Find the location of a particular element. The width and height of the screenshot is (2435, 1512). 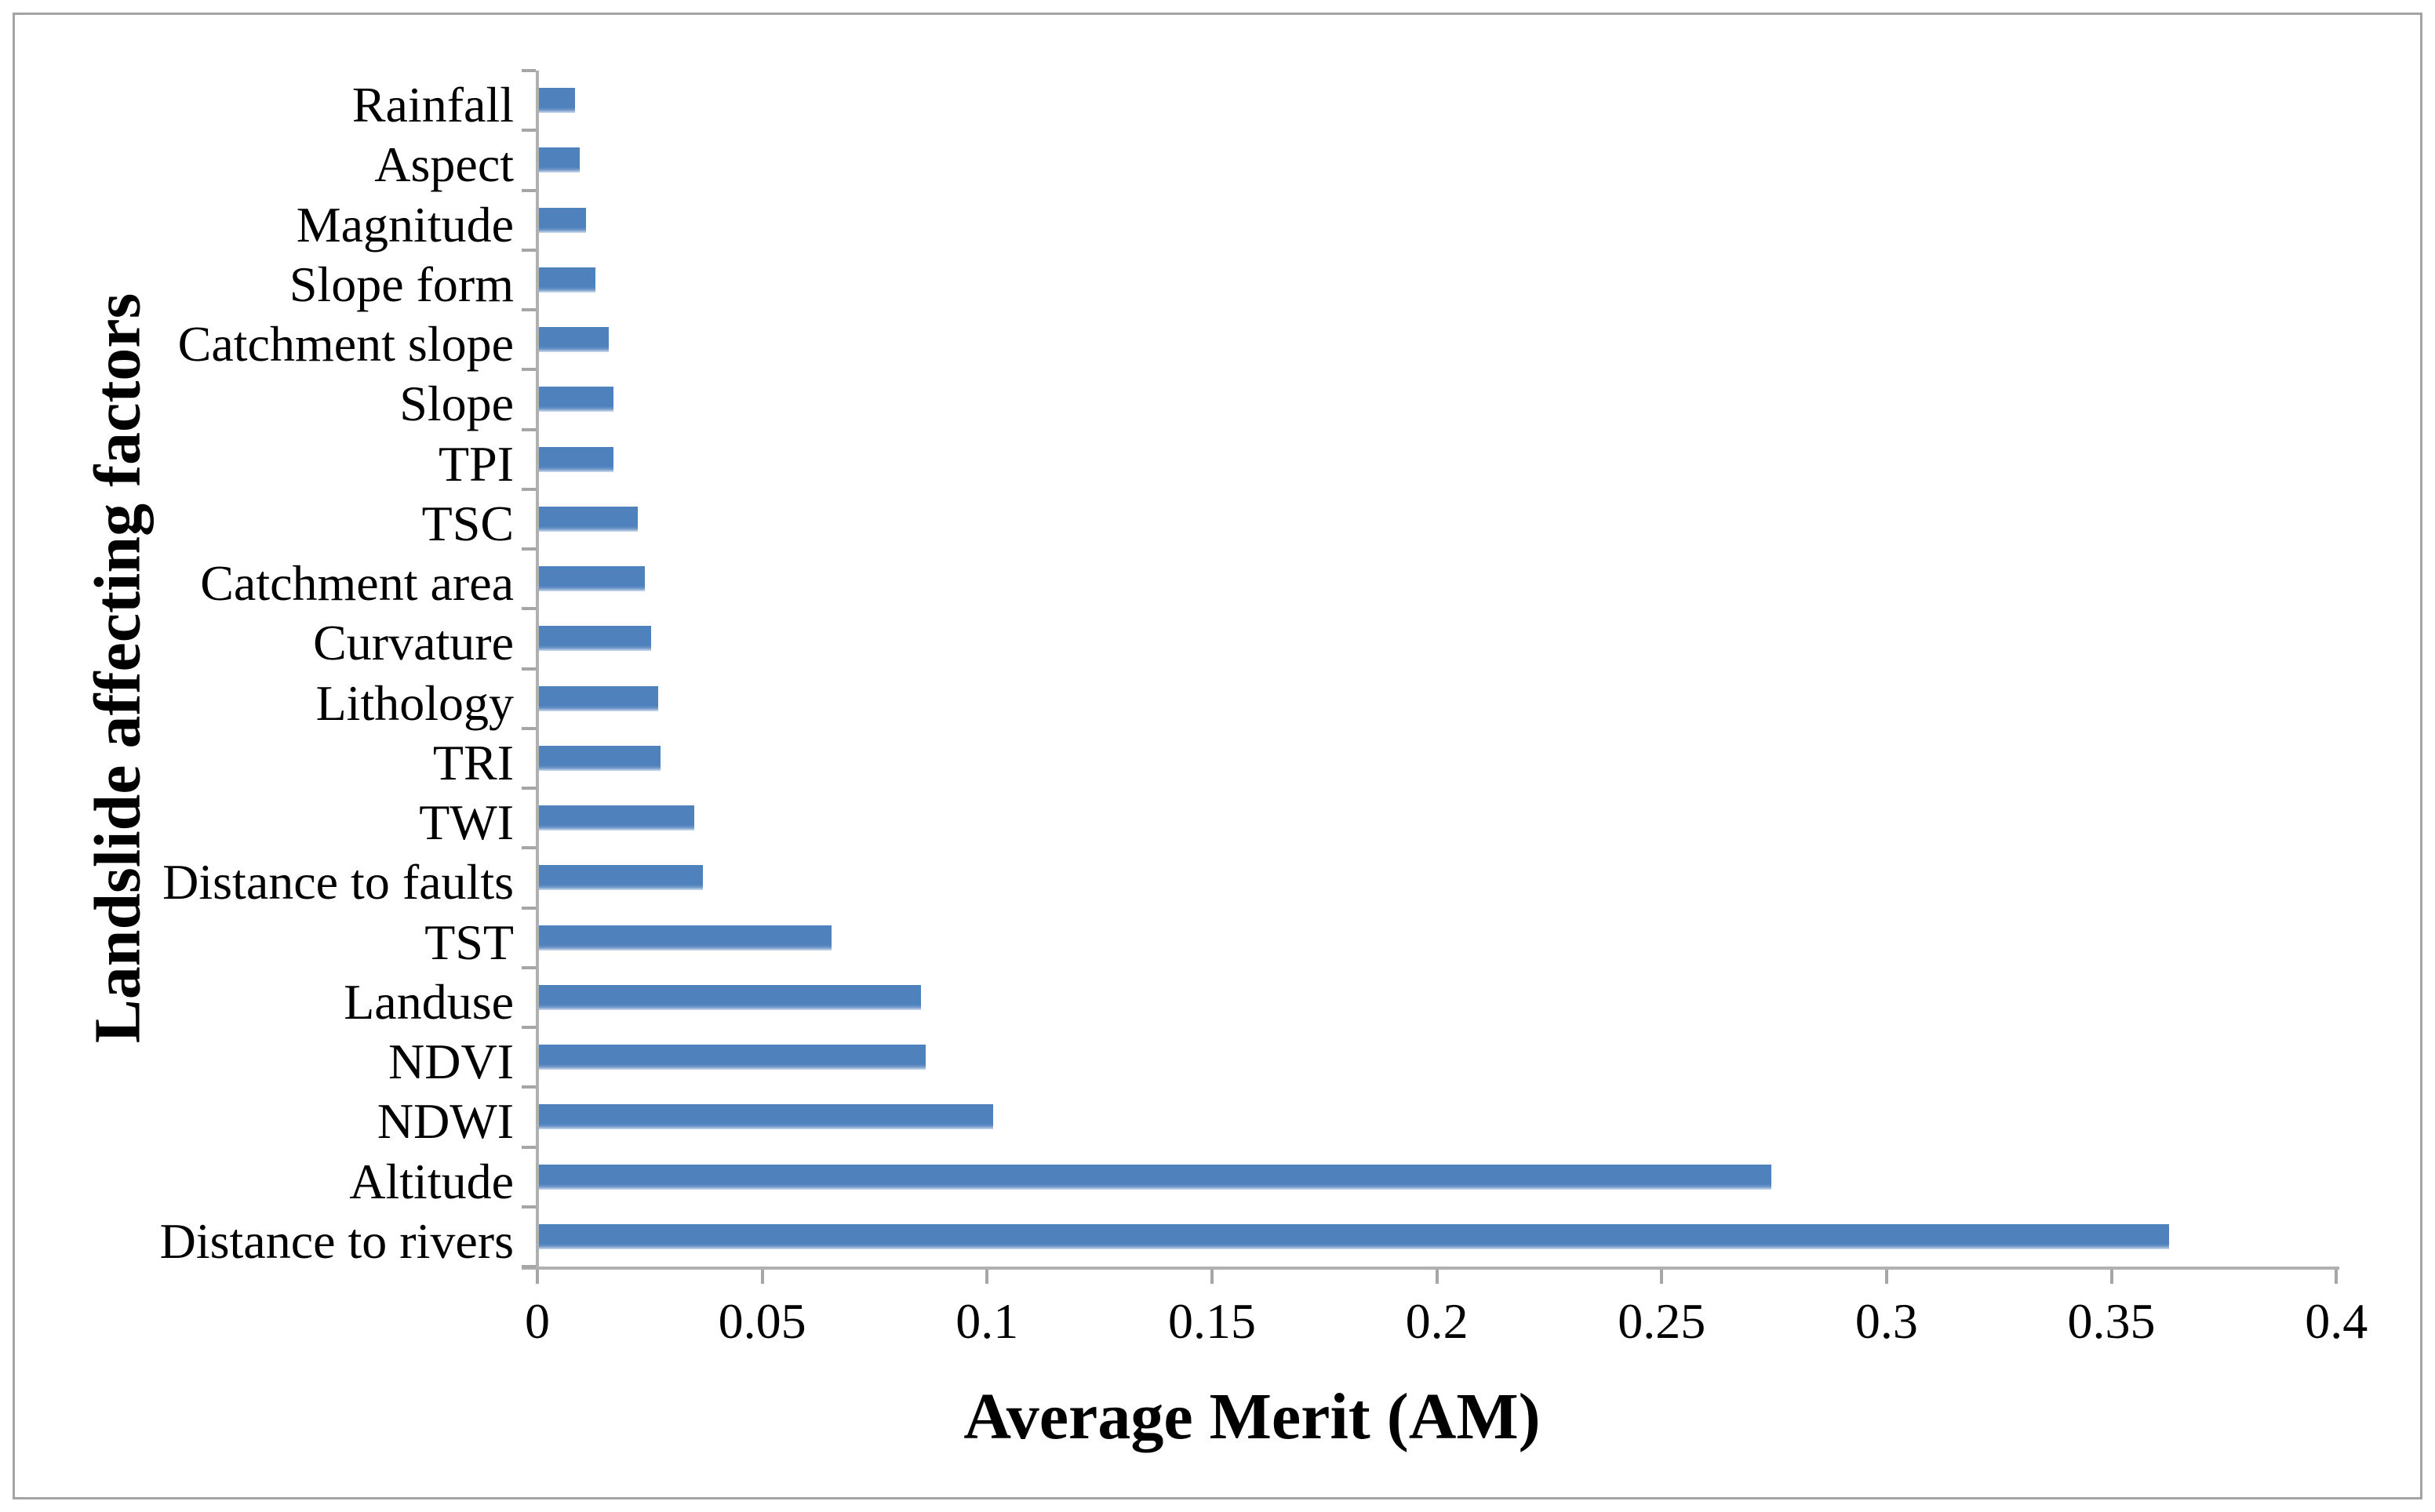

category-label: Altitude is located at coordinates (431, 1181).